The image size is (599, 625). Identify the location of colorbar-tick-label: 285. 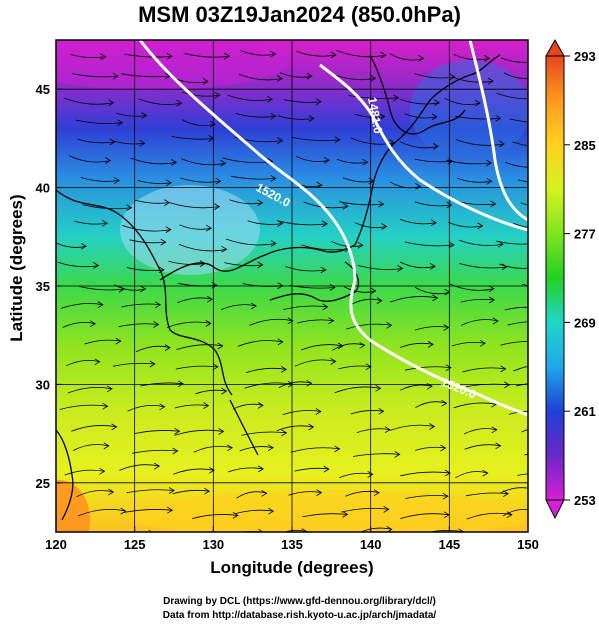
(585, 145).